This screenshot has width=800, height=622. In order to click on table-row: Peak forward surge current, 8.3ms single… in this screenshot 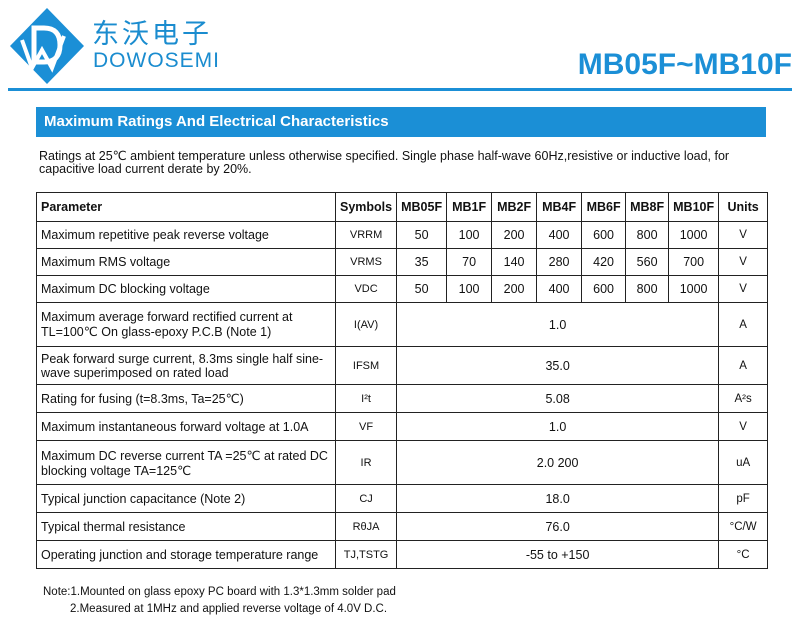, I will do `click(402, 365)`.